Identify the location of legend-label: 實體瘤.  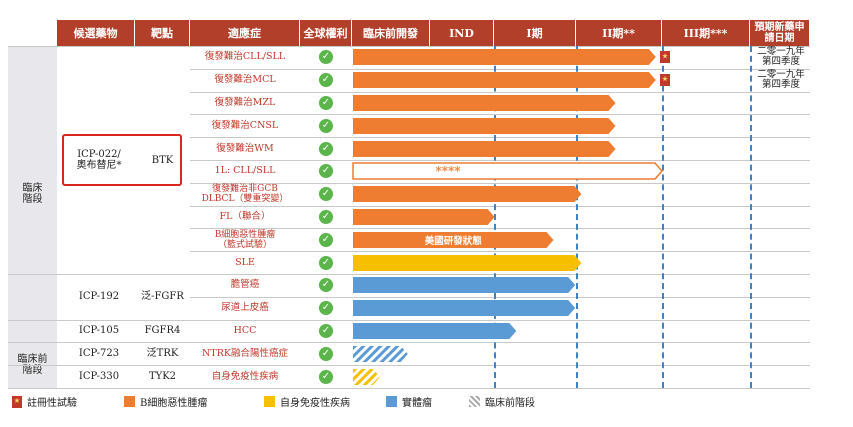
(417, 403).